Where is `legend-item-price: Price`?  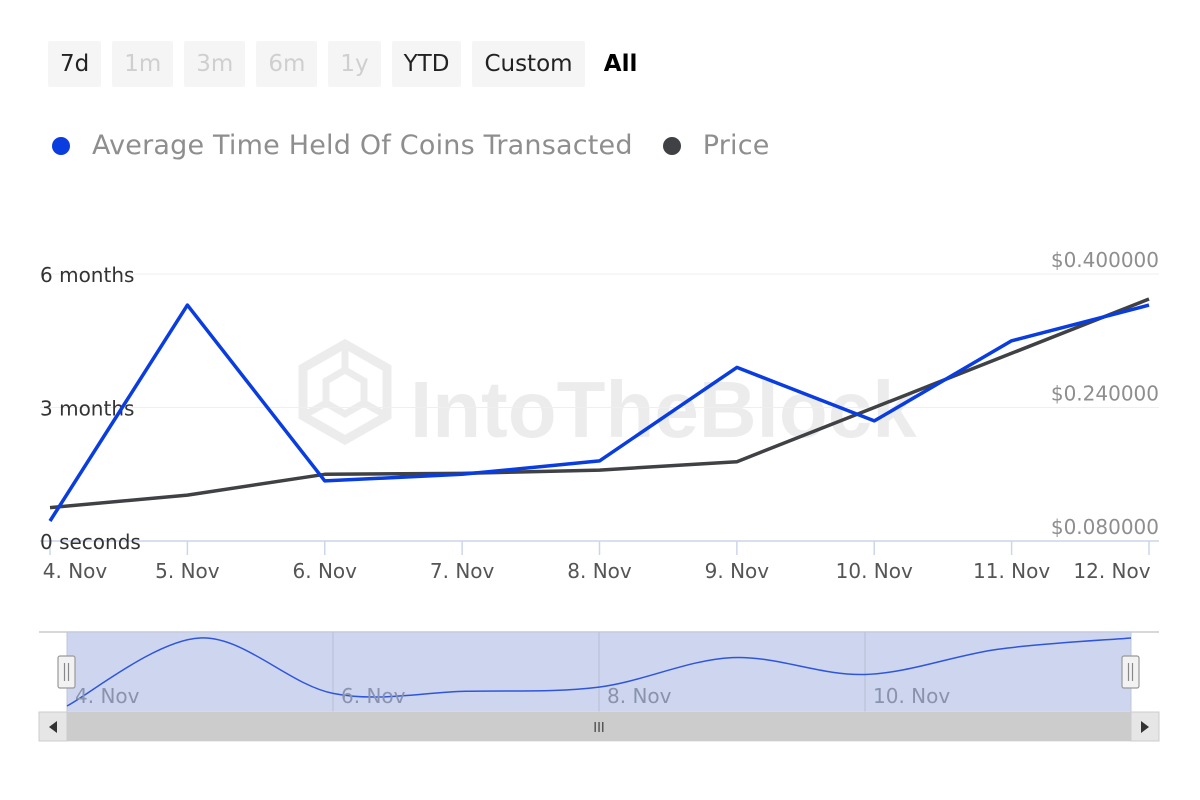
legend-item-price: Price is located at coordinates (716, 145).